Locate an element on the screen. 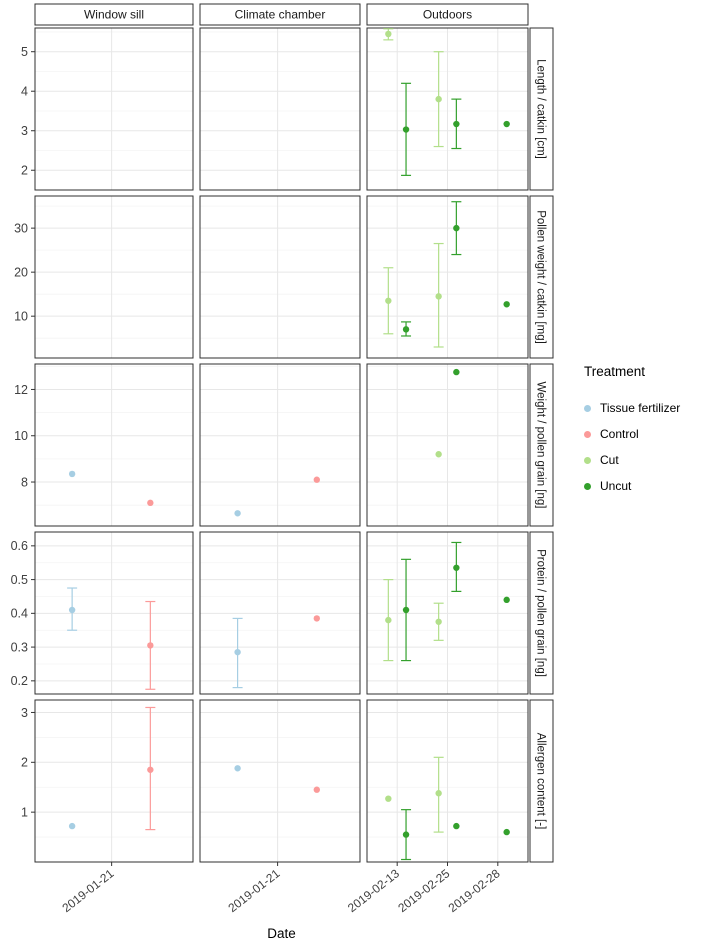 The width and height of the screenshot is (708, 947). legend-item: Control is located at coordinates (632, 434).